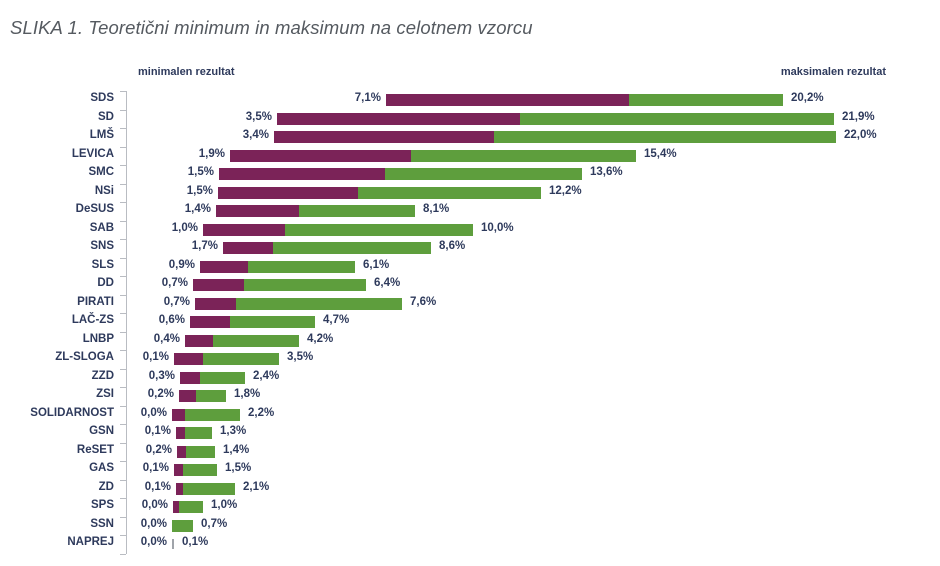  Describe the element at coordinates (266, 376) in the screenshot. I see `max-value-label: 2,4%` at that location.